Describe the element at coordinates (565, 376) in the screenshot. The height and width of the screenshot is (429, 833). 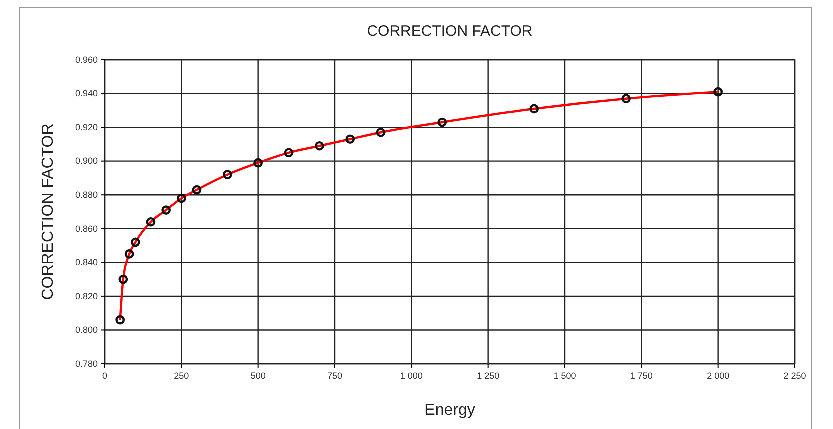
I see `x-tick-label: 1 500` at that location.